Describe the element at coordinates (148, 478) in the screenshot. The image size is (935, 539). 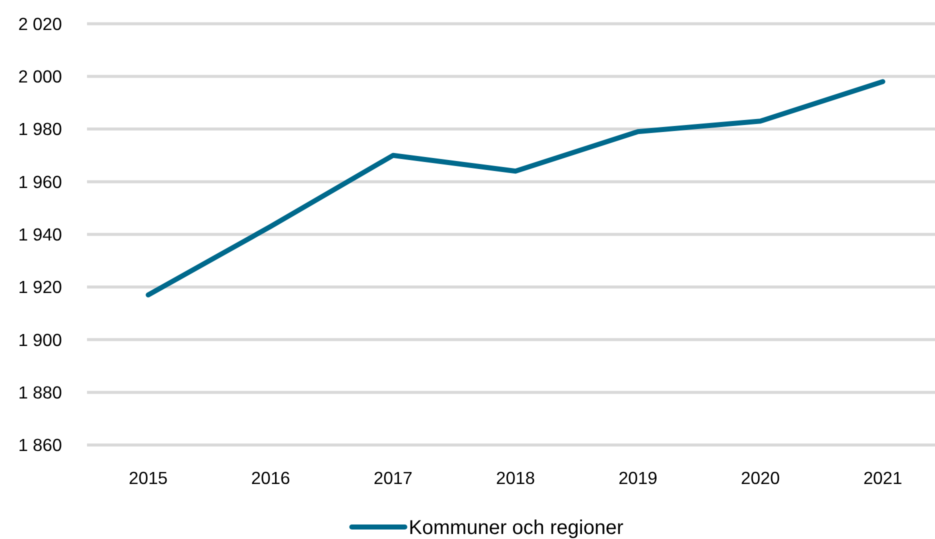
I see `x-tick-label: 2015` at that location.